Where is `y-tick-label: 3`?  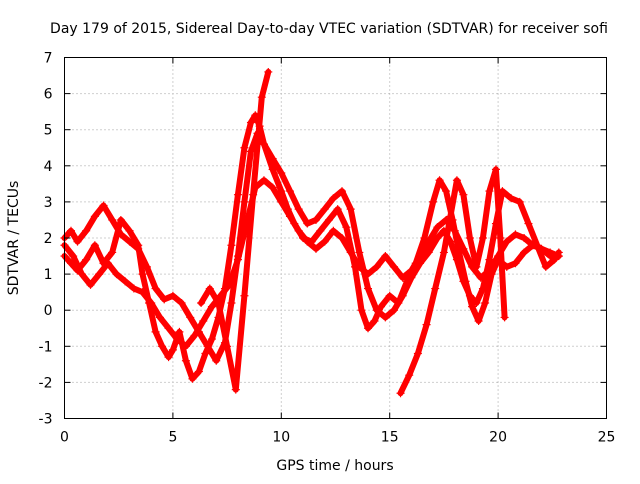
y-tick-label: 3 is located at coordinates (48, 203).